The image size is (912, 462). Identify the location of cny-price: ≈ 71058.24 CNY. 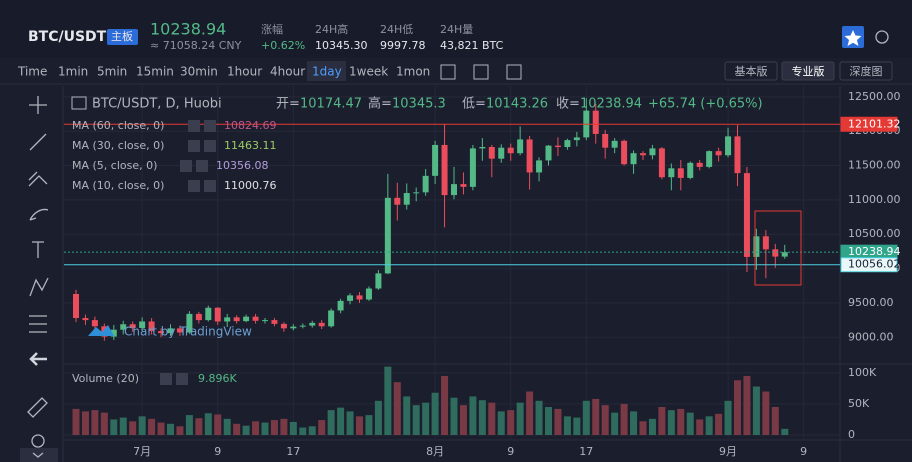
(196, 45).